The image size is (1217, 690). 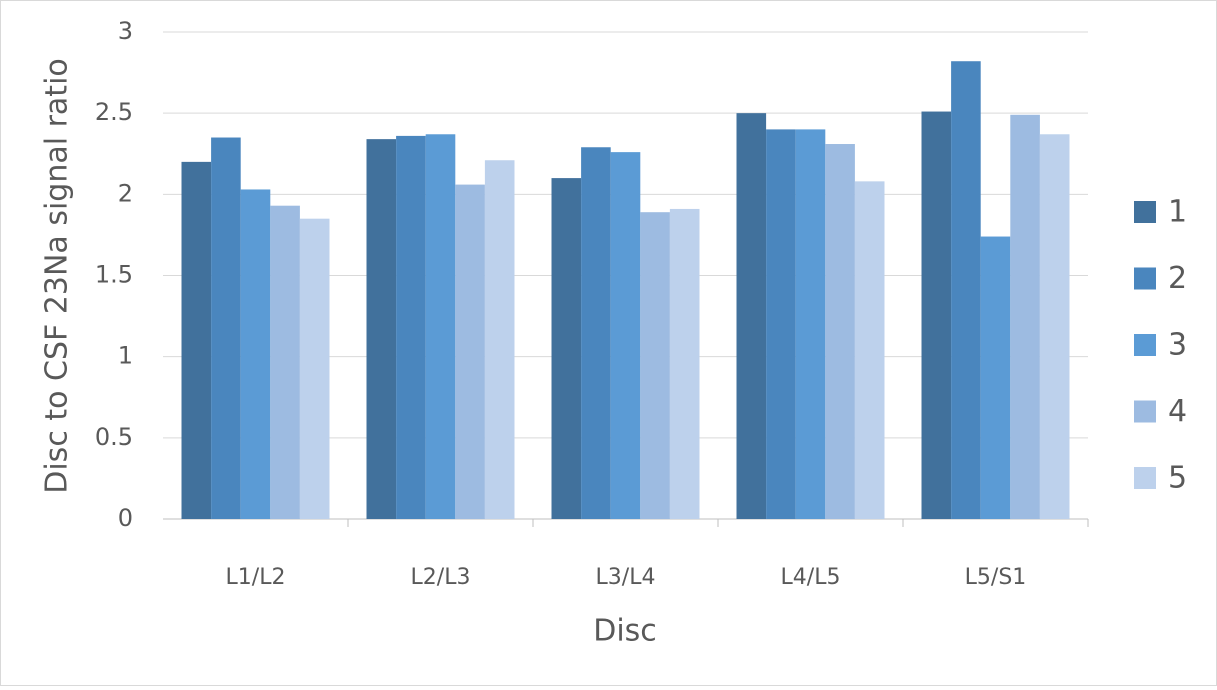 What do you see at coordinates (1177, 212) in the screenshot?
I see `legend-label: 1` at bounding box center [1177, 212].